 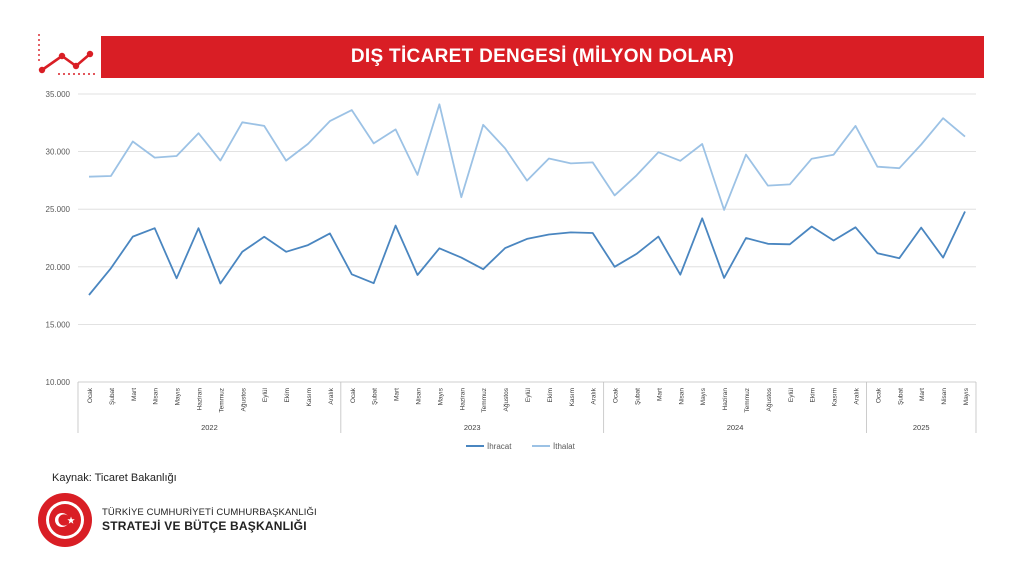 I want to click on source-note: Kaynak: Ticaret Bakanlığı, so click(x=114, y=478).